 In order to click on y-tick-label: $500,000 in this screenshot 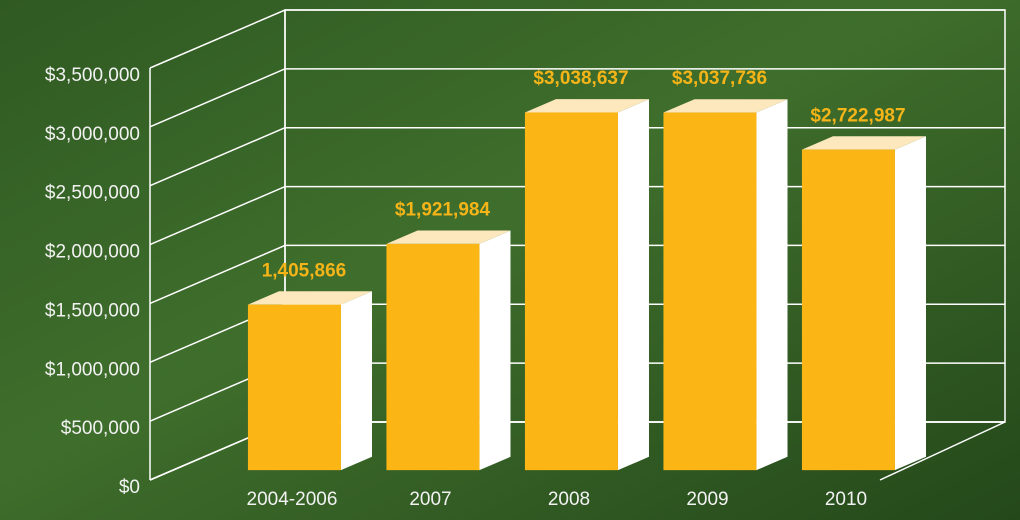, I will do `click(100, 428)`.